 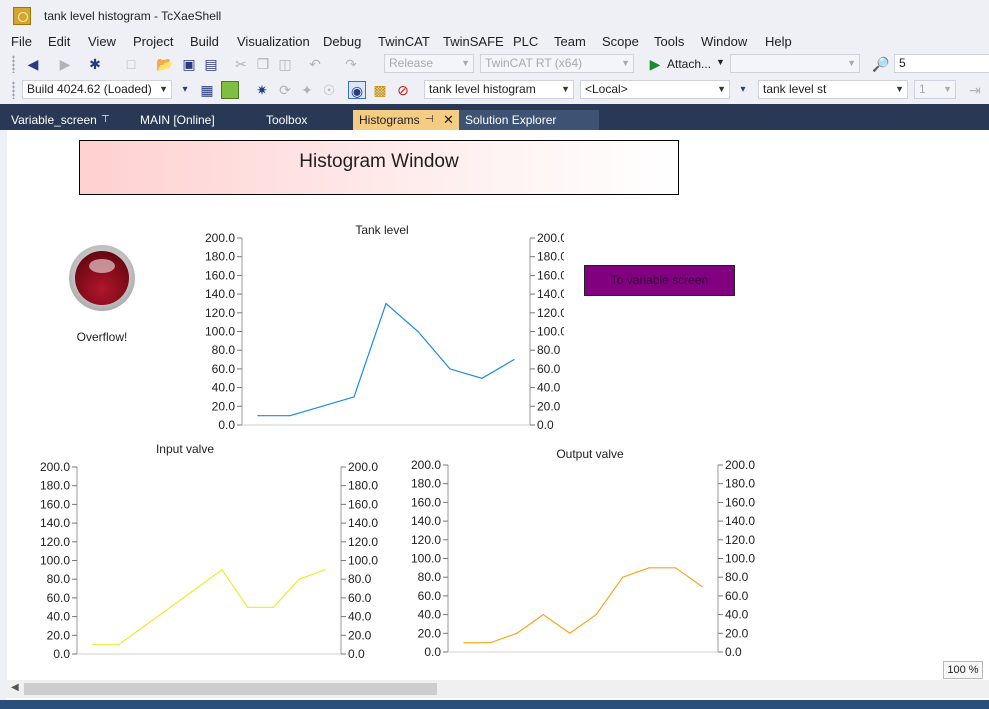 I want to click on menu-scope: Scope, so click(x=620, y=41).